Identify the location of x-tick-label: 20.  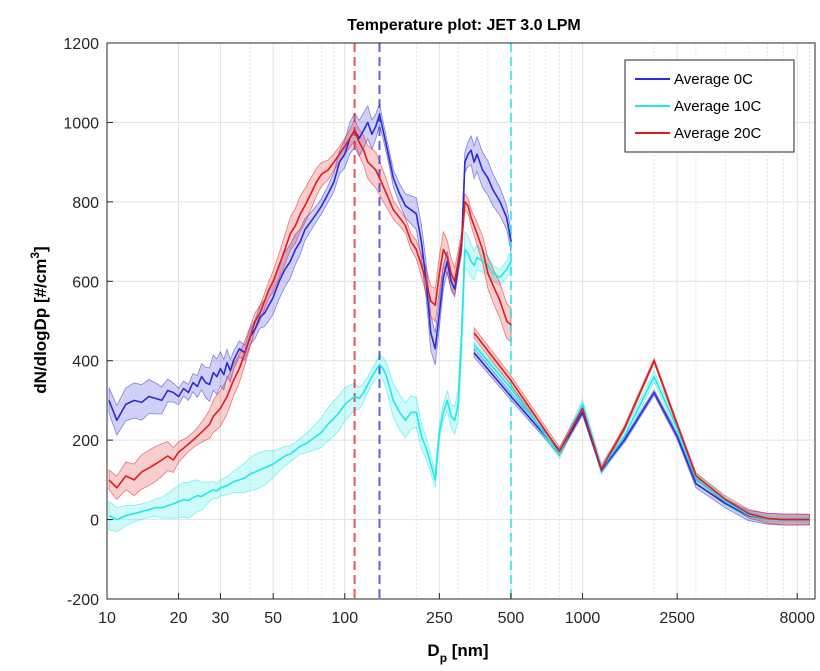
(179, 618).